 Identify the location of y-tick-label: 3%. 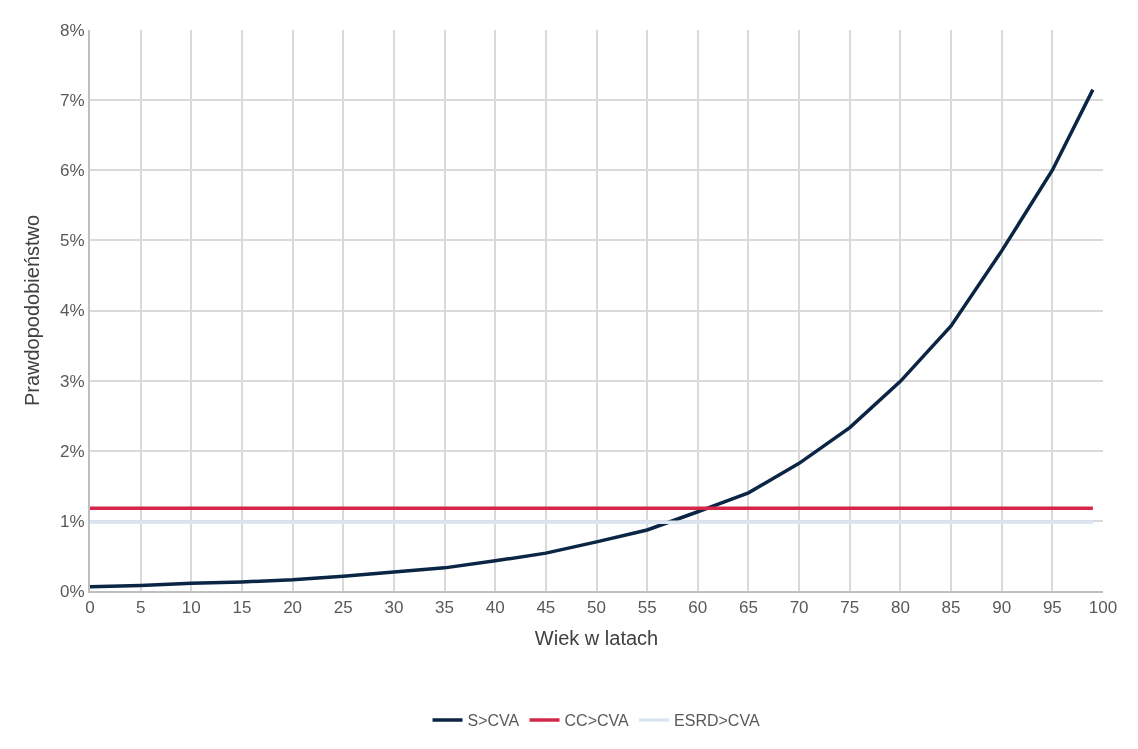
(72, 381).